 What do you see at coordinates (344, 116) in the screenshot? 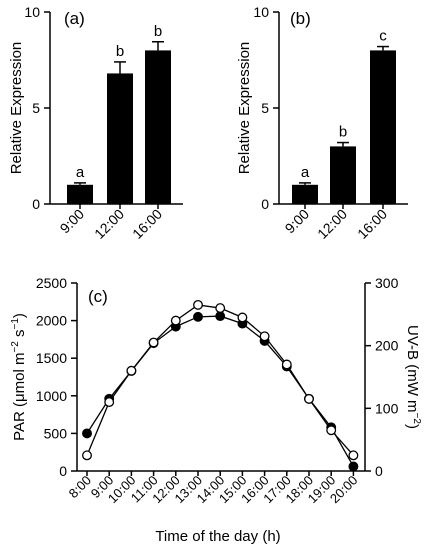
I see `panel-b-bars: a b c` at bounding box center [344, 116].